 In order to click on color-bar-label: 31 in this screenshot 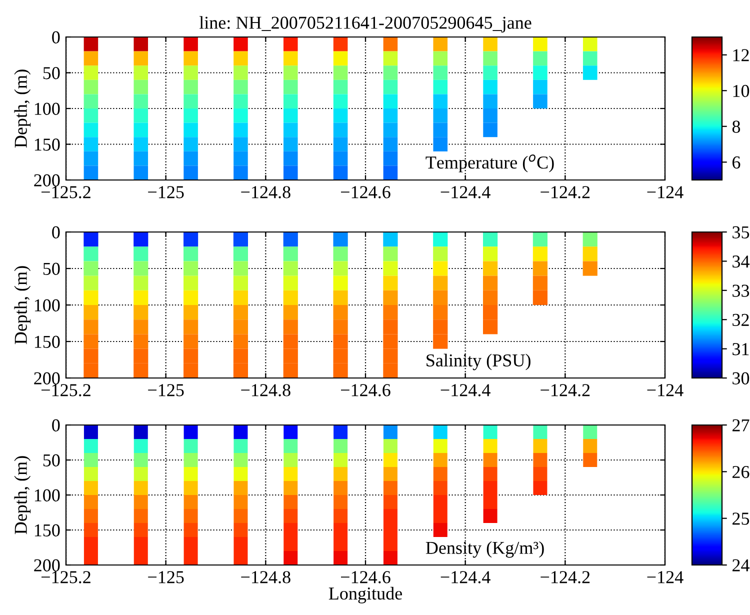, I will do `click(740, 349)`.